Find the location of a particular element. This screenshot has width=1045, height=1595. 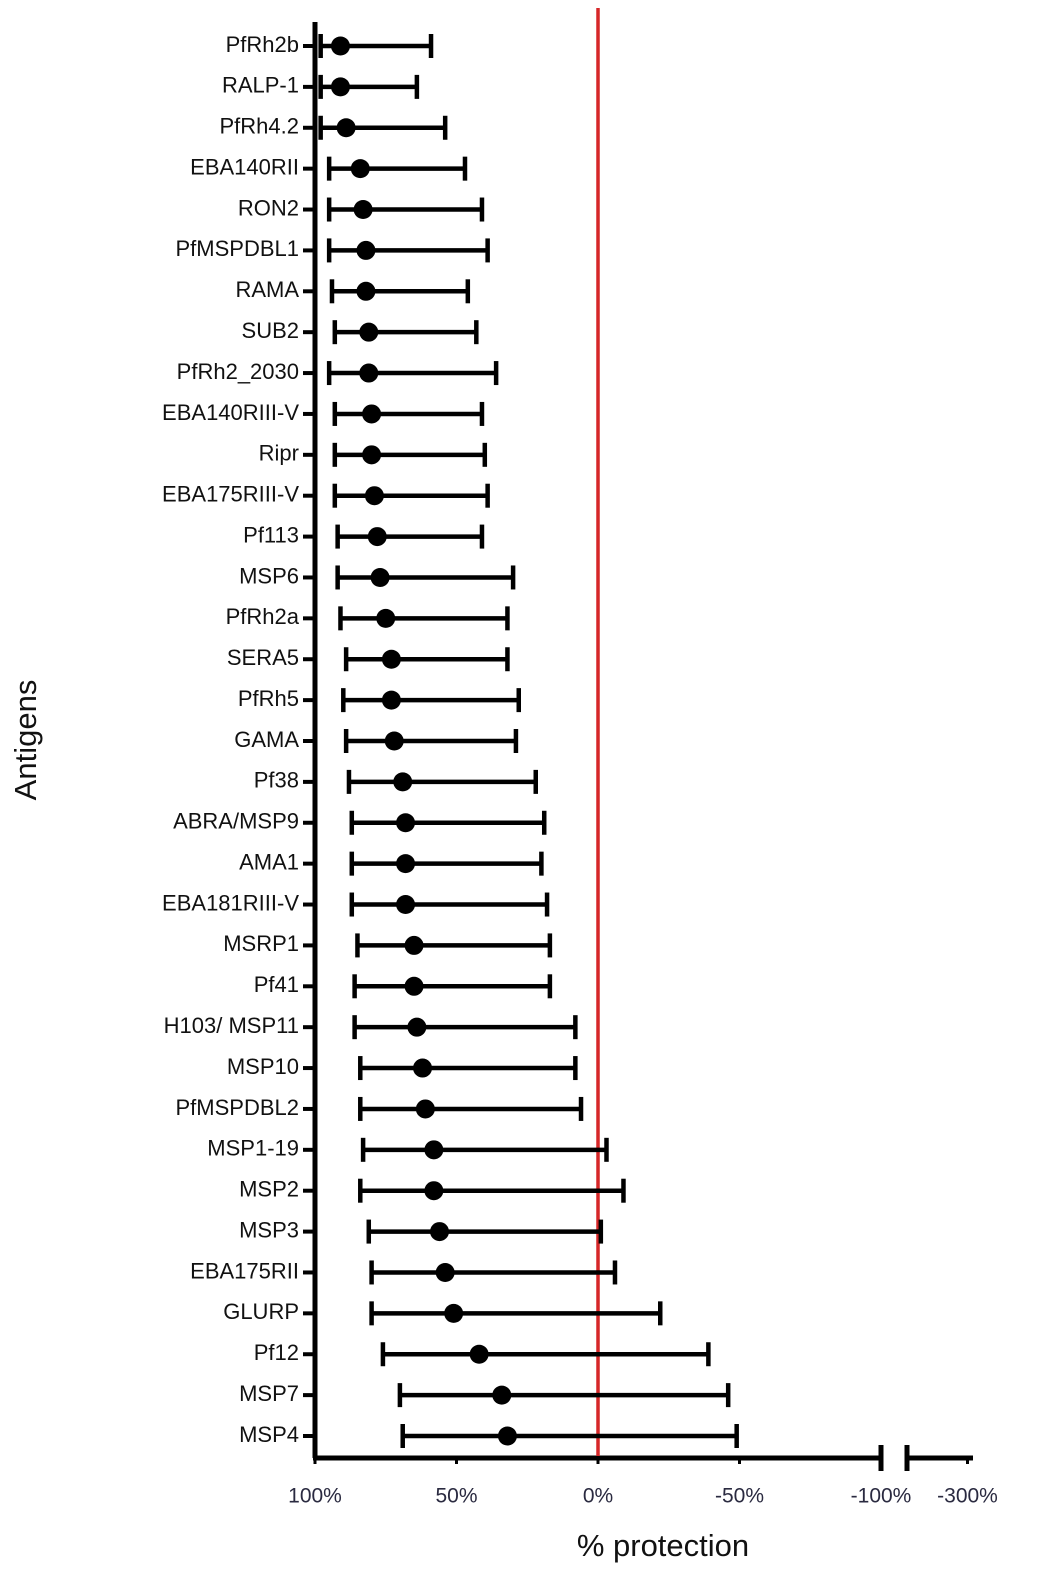

y-tick-label: GLURP is located at coordinates (261, 1311).